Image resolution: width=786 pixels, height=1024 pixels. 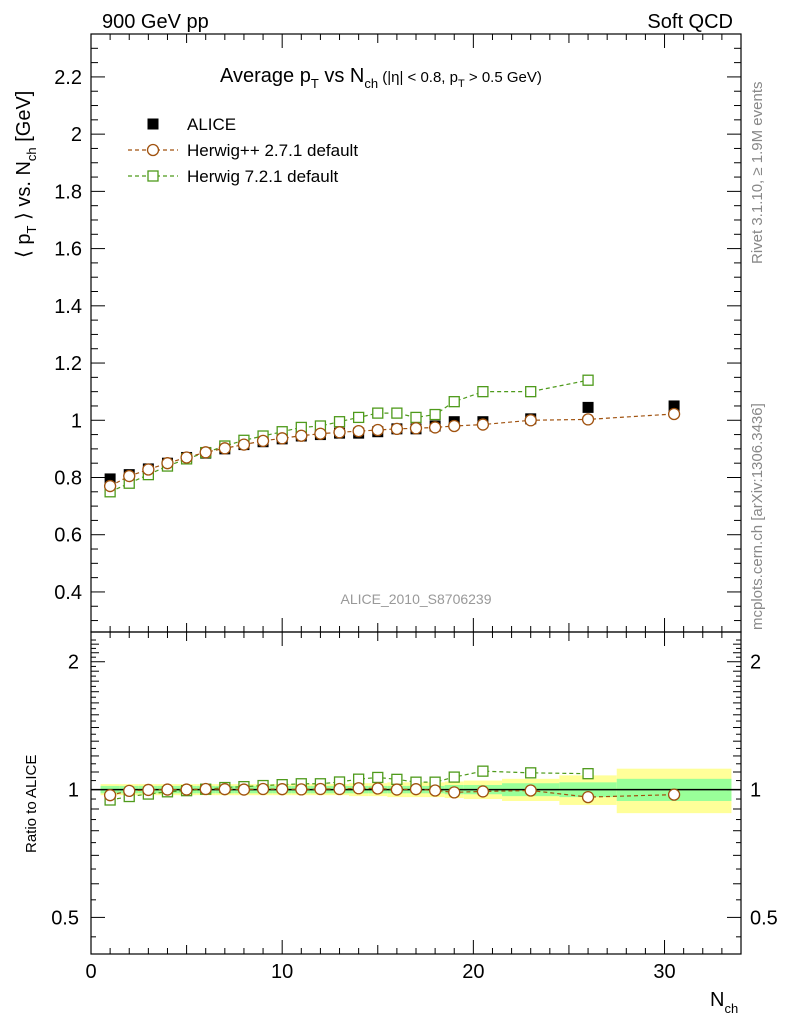 I want to click on y-tick-label-2: 0.8, so click(x=68, y=478).